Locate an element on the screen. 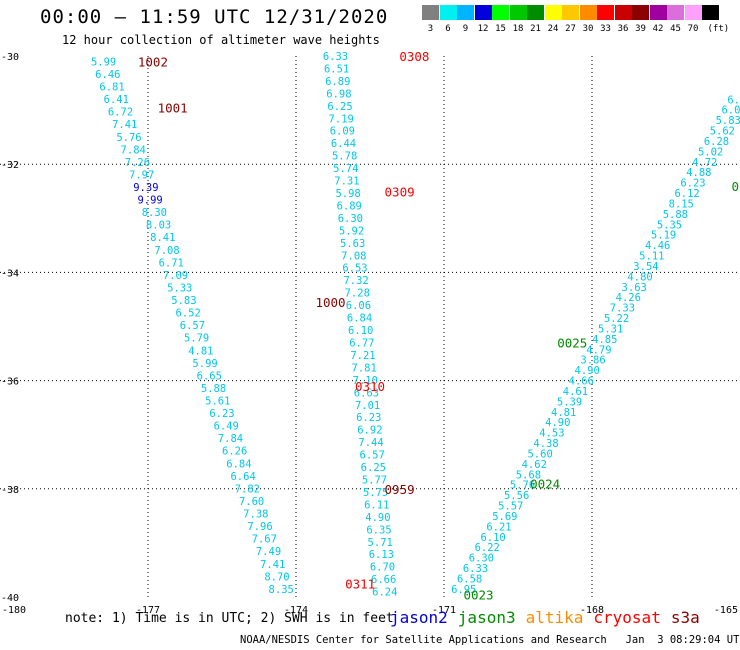 This screenshot has width=740, height=650. wave-height-value: 7.09 is located at coordinates (175, 276).